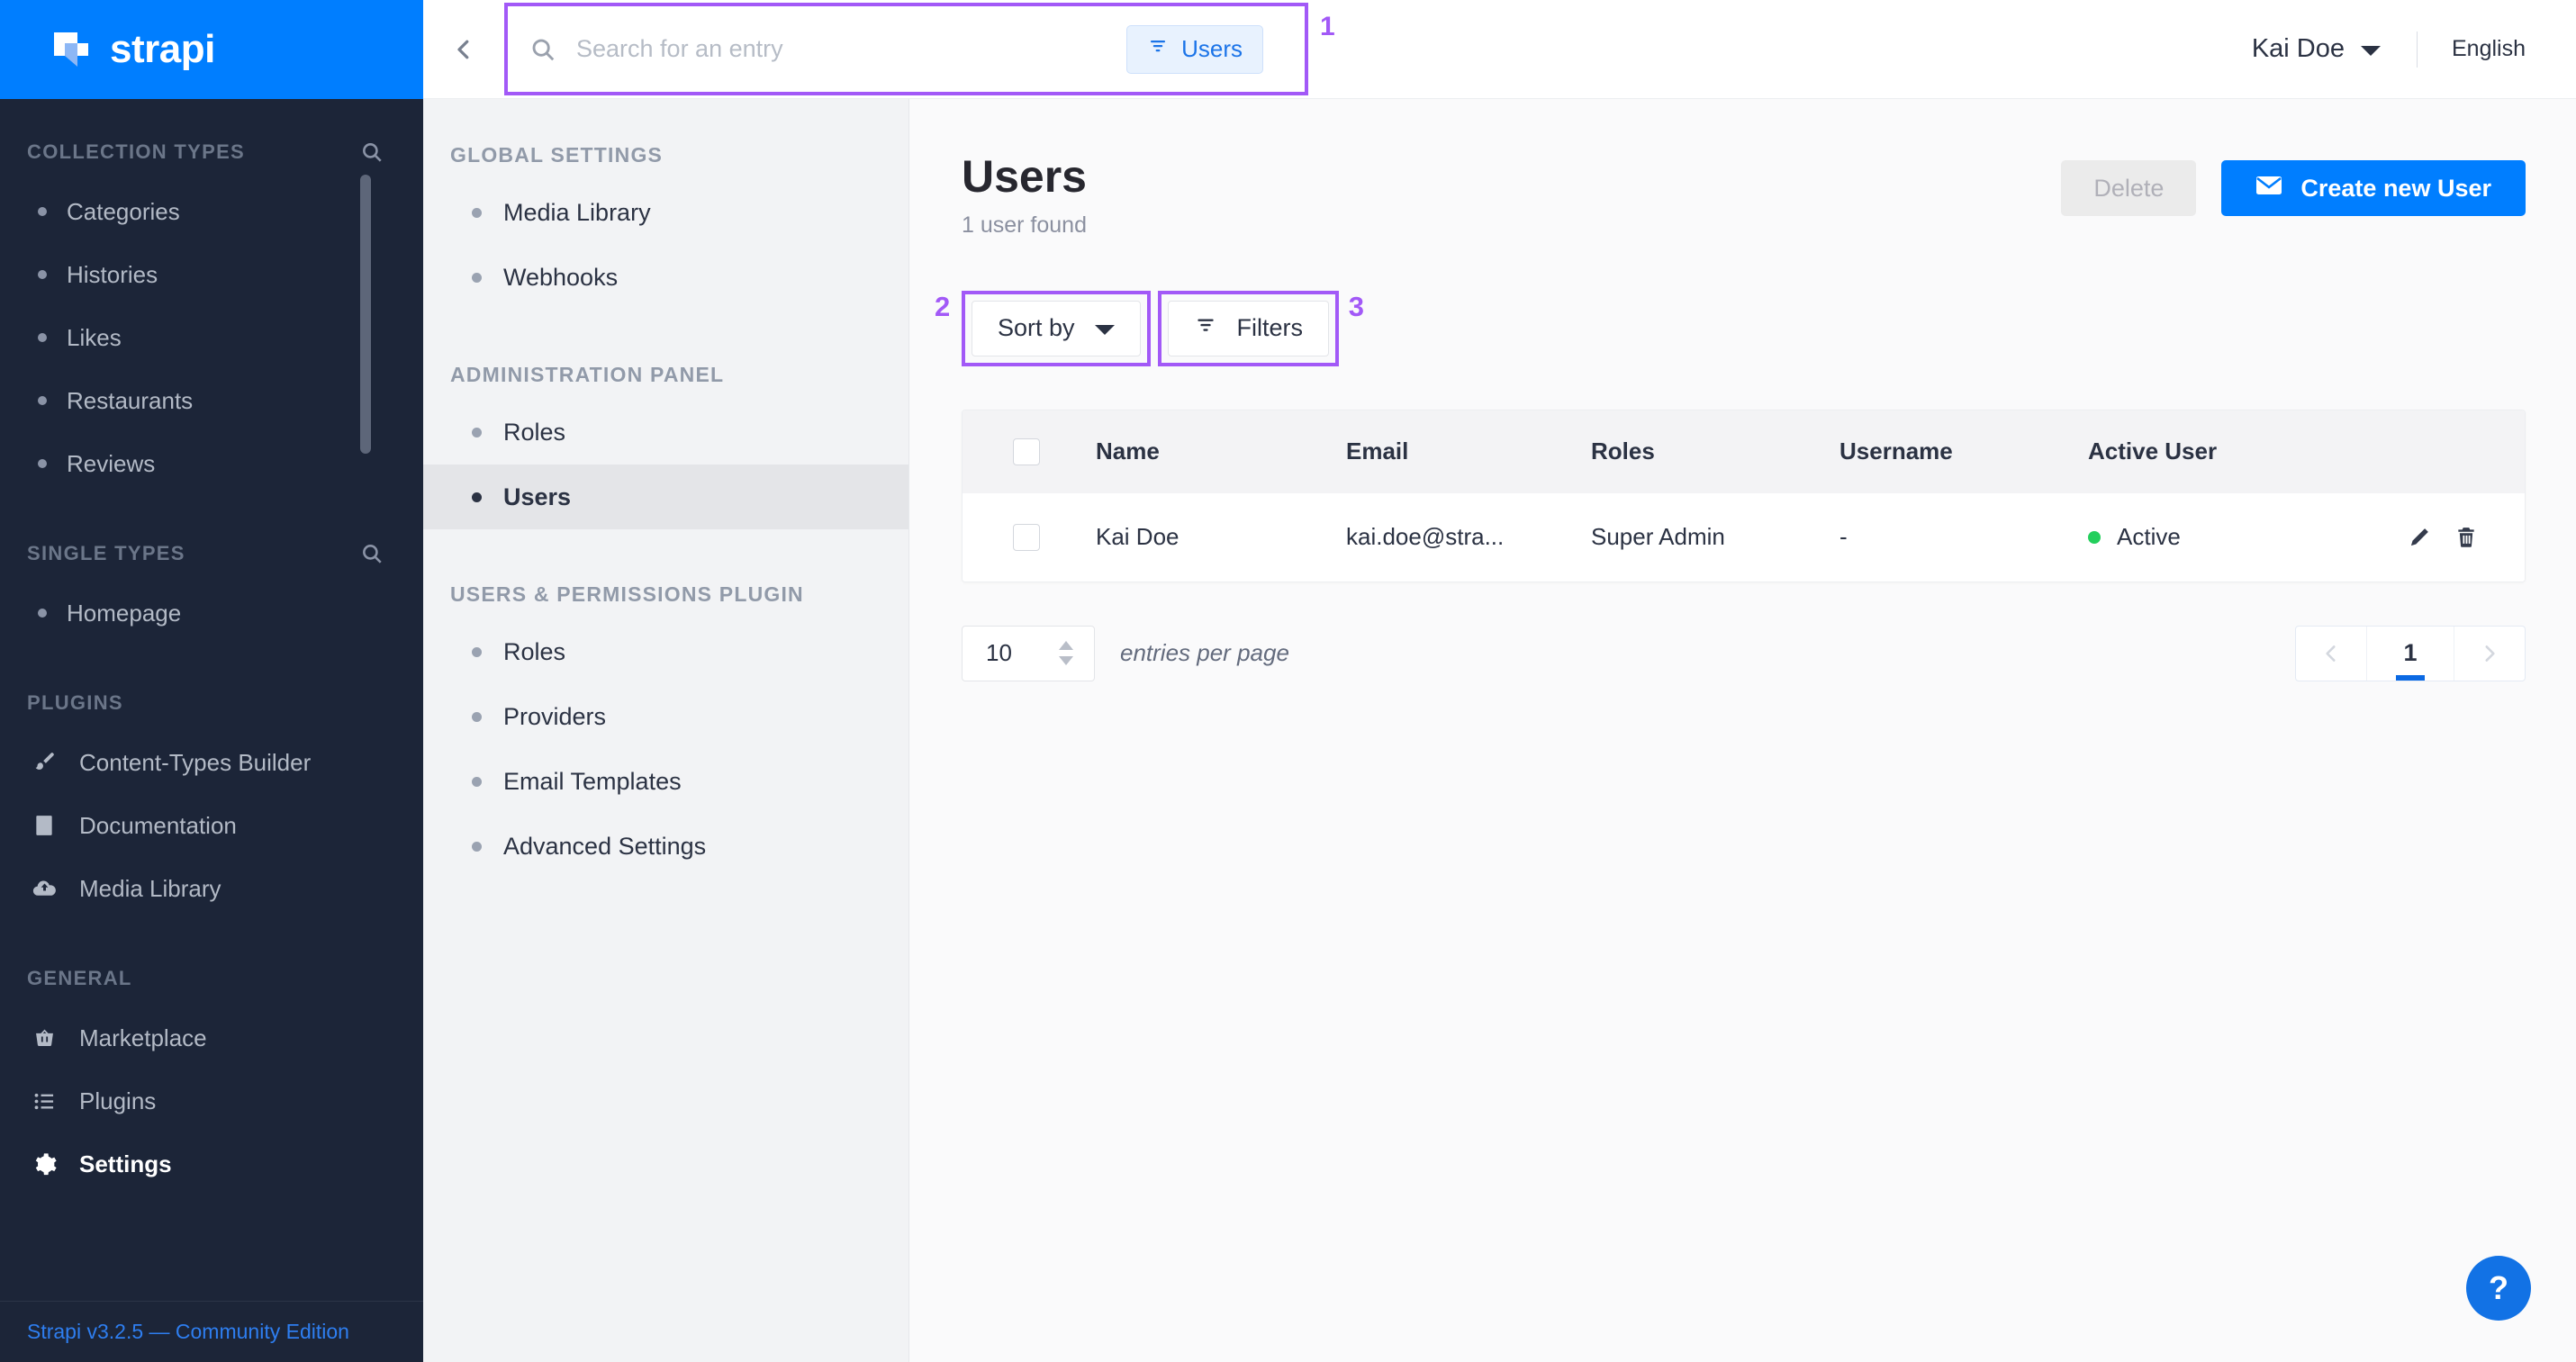 The width and height of the screenshot is (2576, 1362). I want to click on sidebar-section-plugins: PLUGINS, so click(211, 703).